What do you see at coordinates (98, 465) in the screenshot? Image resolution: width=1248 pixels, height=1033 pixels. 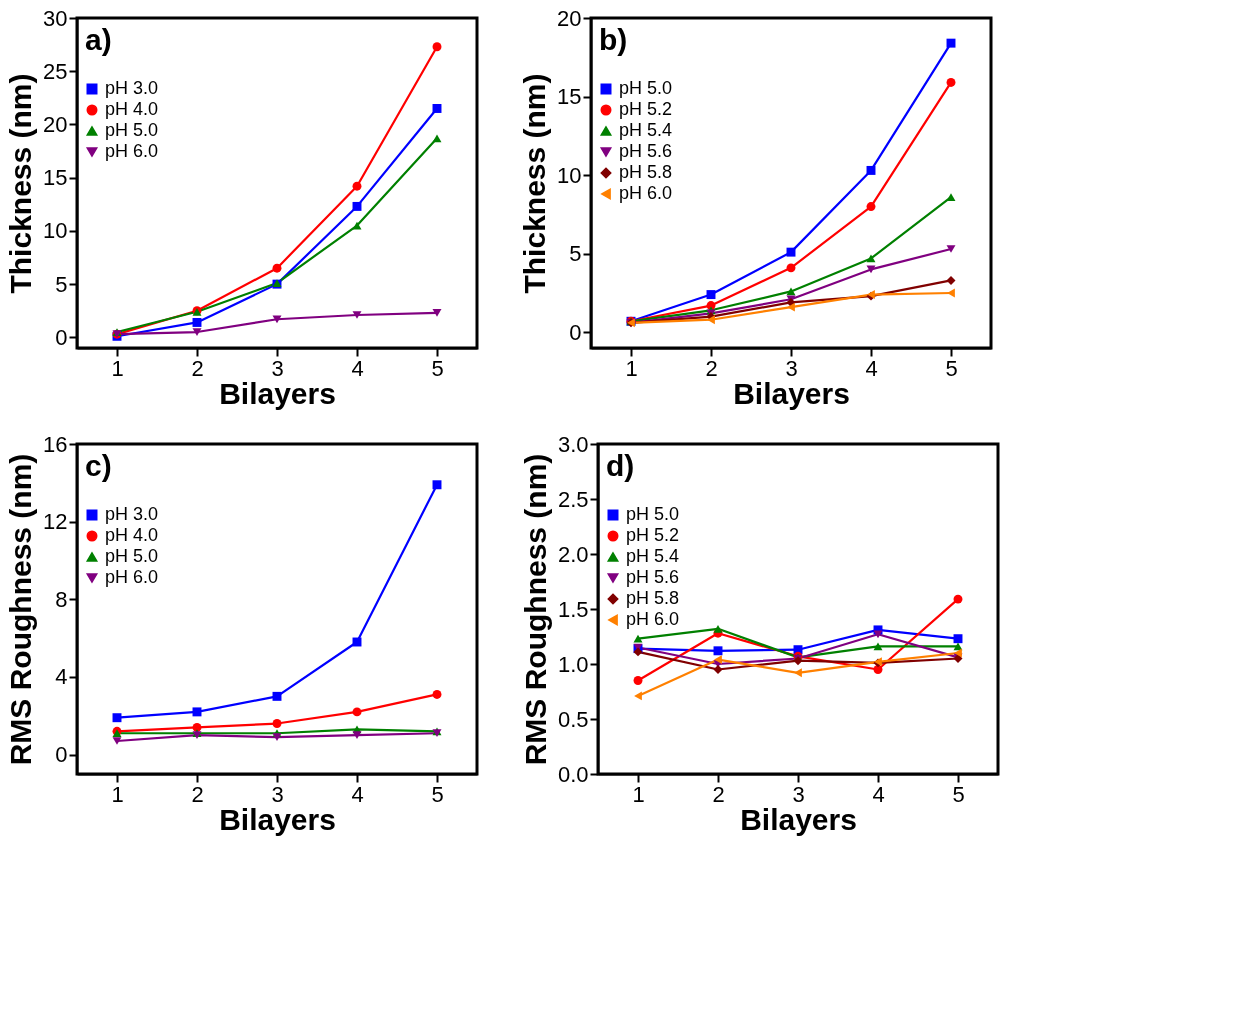 I see `chart-title: c)` at bounding box center [98, 465].